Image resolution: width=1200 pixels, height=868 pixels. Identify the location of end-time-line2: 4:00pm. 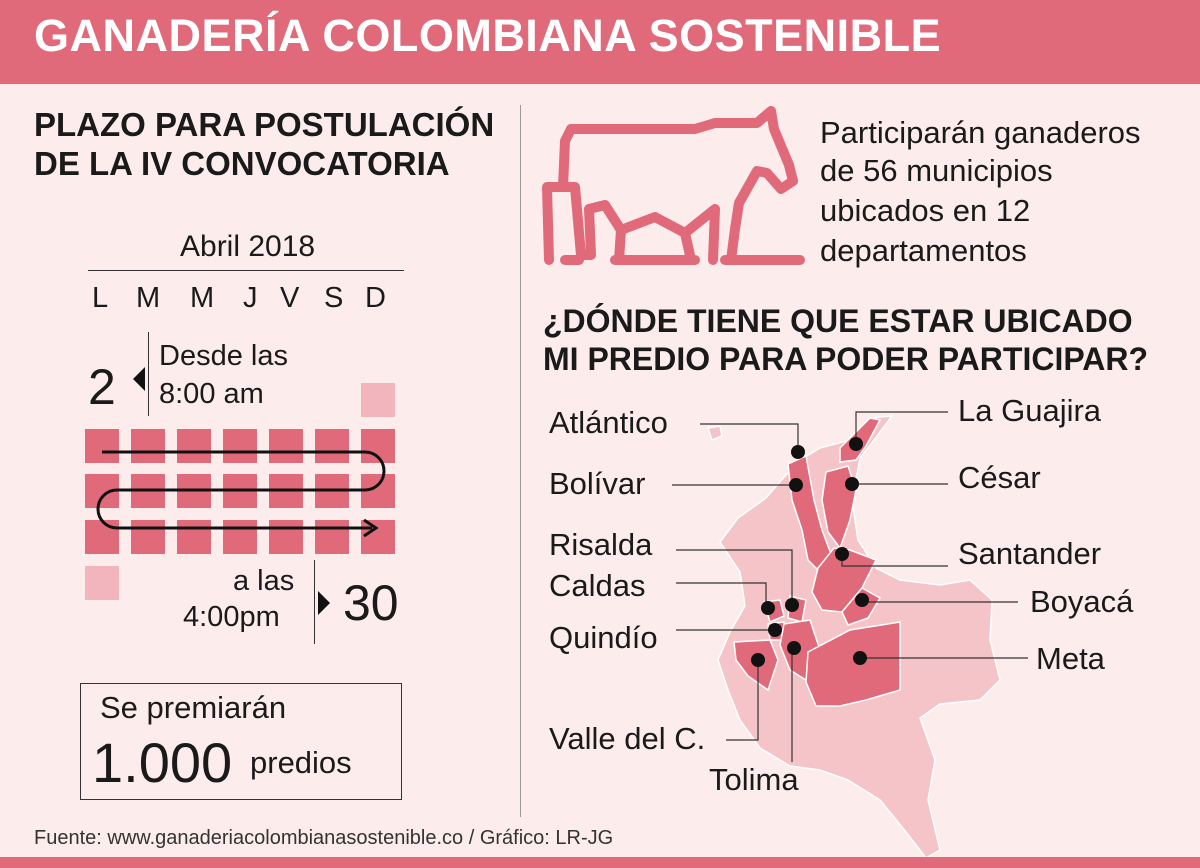
(231, 617).